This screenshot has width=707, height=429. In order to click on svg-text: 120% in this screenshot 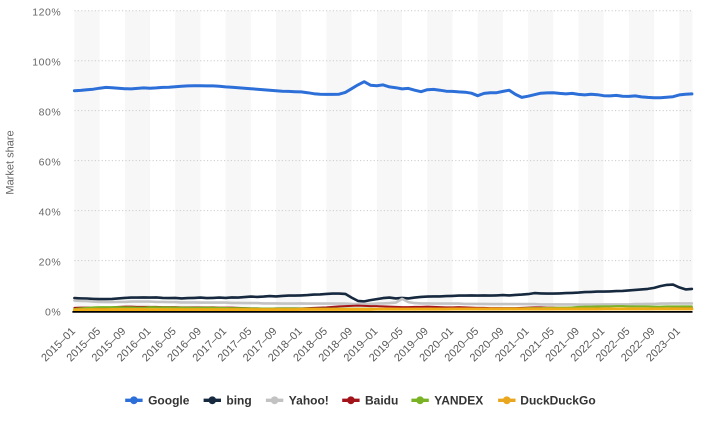, I will do `click(46, 13)`.